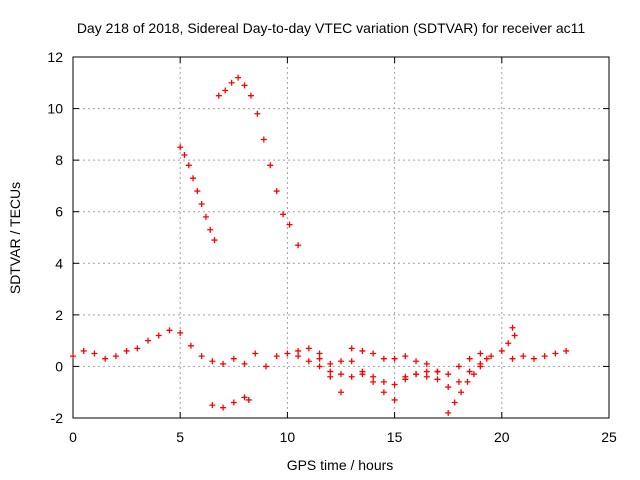 This screenshot has width=640, height=480. I want to click on series-main, so click(320, 352).